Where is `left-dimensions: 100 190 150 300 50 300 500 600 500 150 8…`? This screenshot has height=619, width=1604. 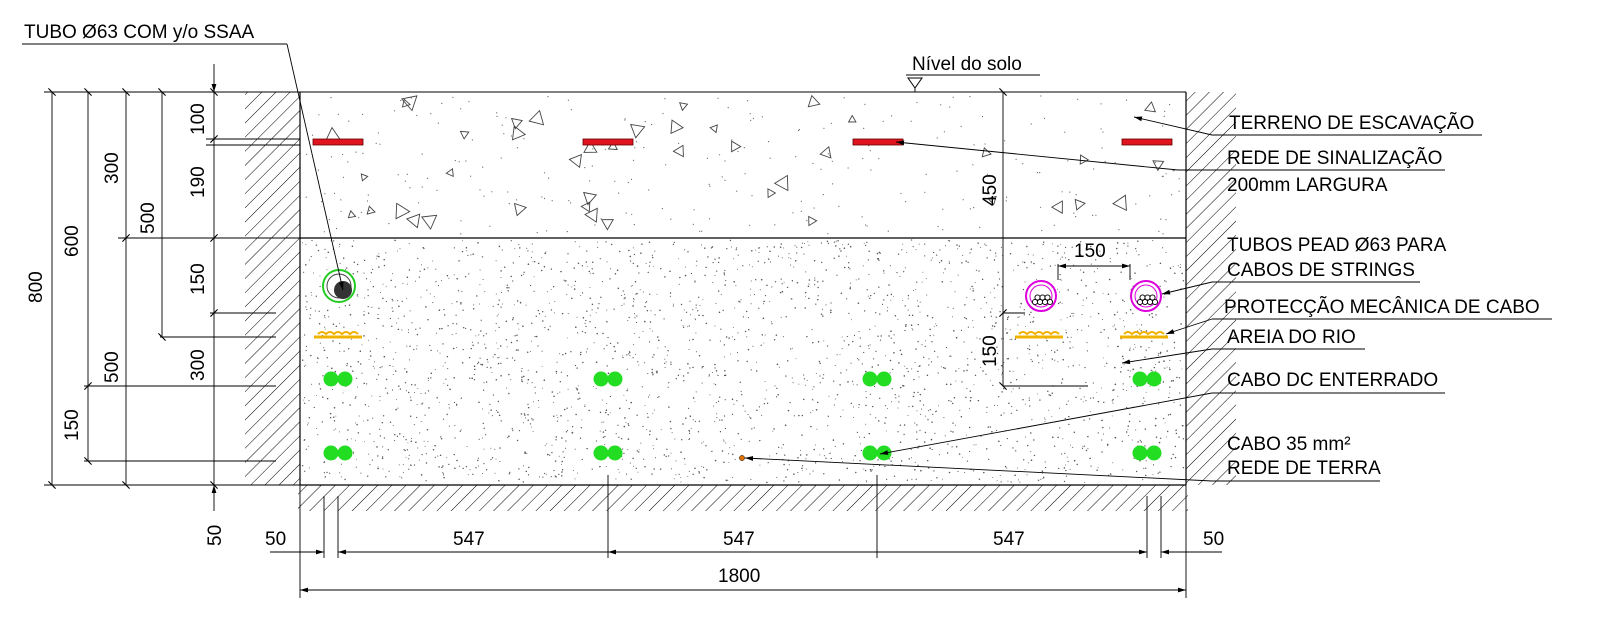
left-dimensions: 100 190 150 300 50 300 500 600 500 150 8… is located at coordinates (163, 305).